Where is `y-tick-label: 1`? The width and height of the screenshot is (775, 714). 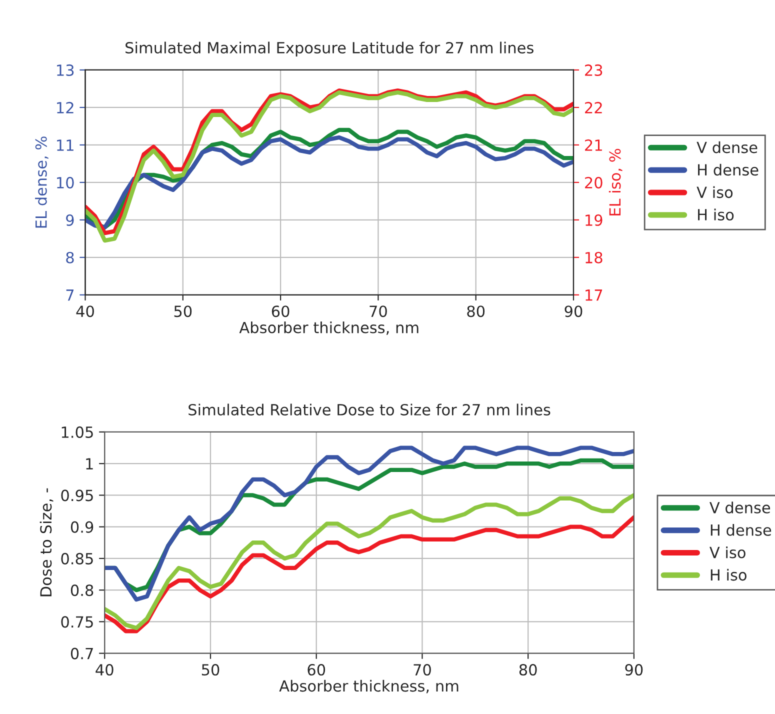
y-tick-label: 1 is located at coordinates (89, 464).